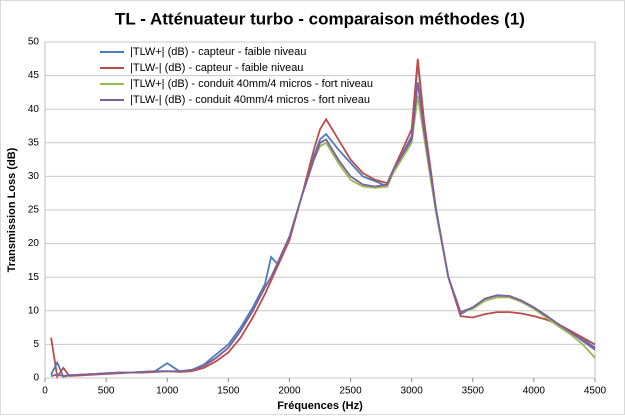  Describe the element at coordinates (216, 68) in the screenshot. I see `legend-label: |TLW-| (dB) - capteur - faible niveau` at that location.